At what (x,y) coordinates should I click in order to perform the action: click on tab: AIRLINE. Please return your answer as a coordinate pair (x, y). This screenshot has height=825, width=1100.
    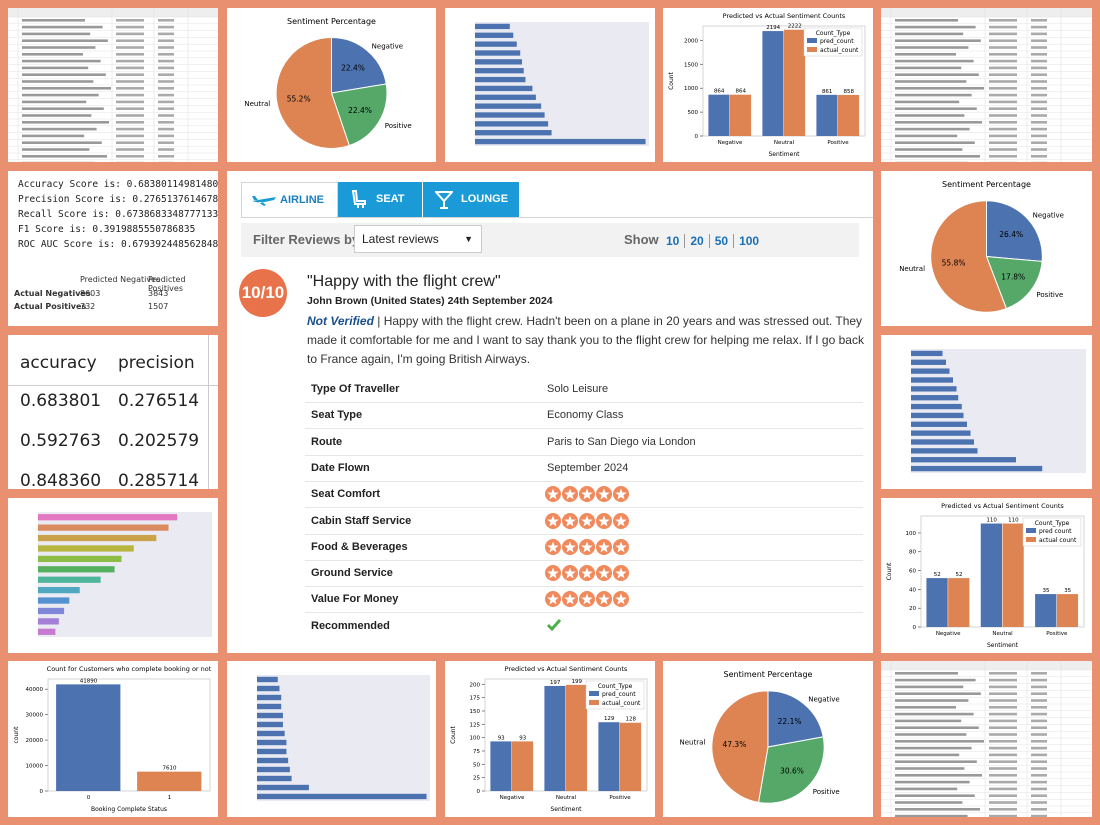
    Looking at the image, I should click on (289, 199).